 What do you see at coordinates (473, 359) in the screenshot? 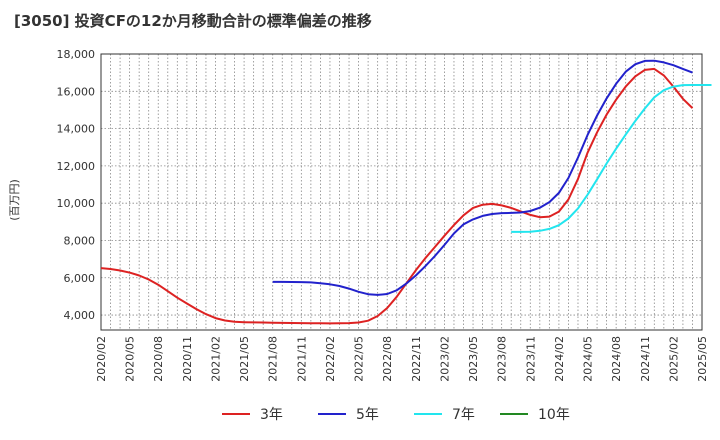
I see `x-tick-label: 2023/05` at bounding box center [473, 359].